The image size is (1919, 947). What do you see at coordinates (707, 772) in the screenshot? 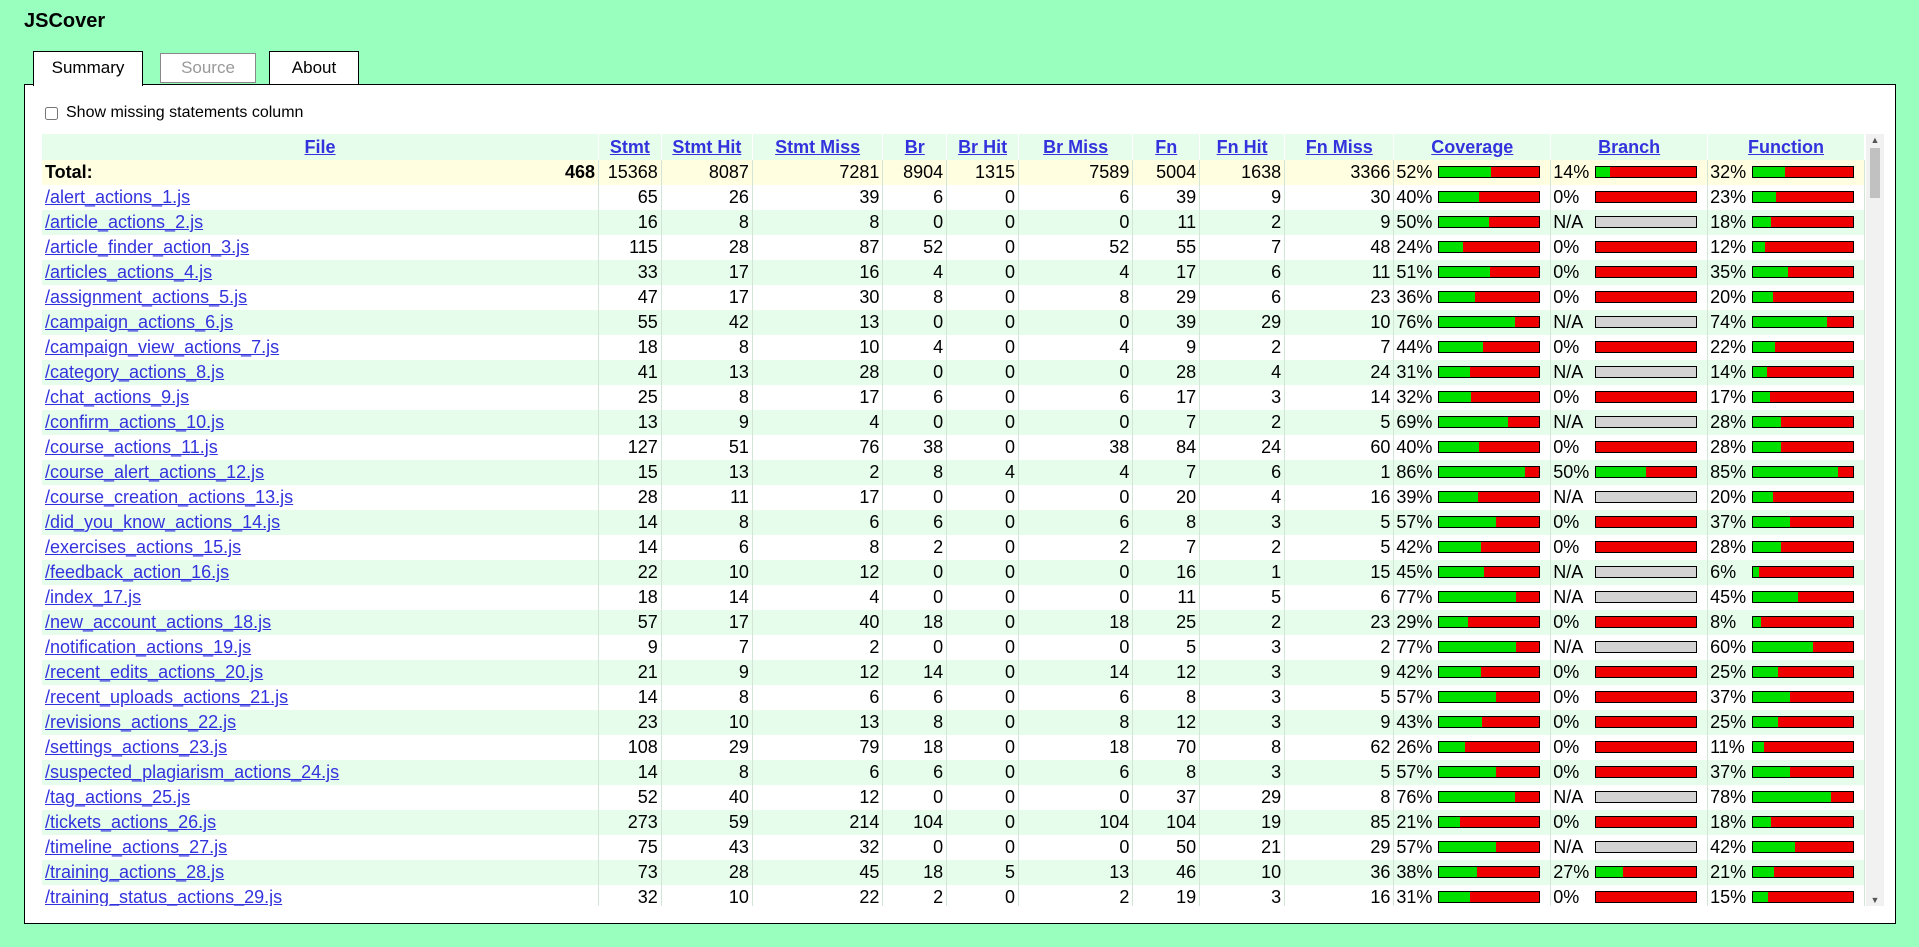
I see `cell-stmt-hit: 8` at bounding box center [707, 772].